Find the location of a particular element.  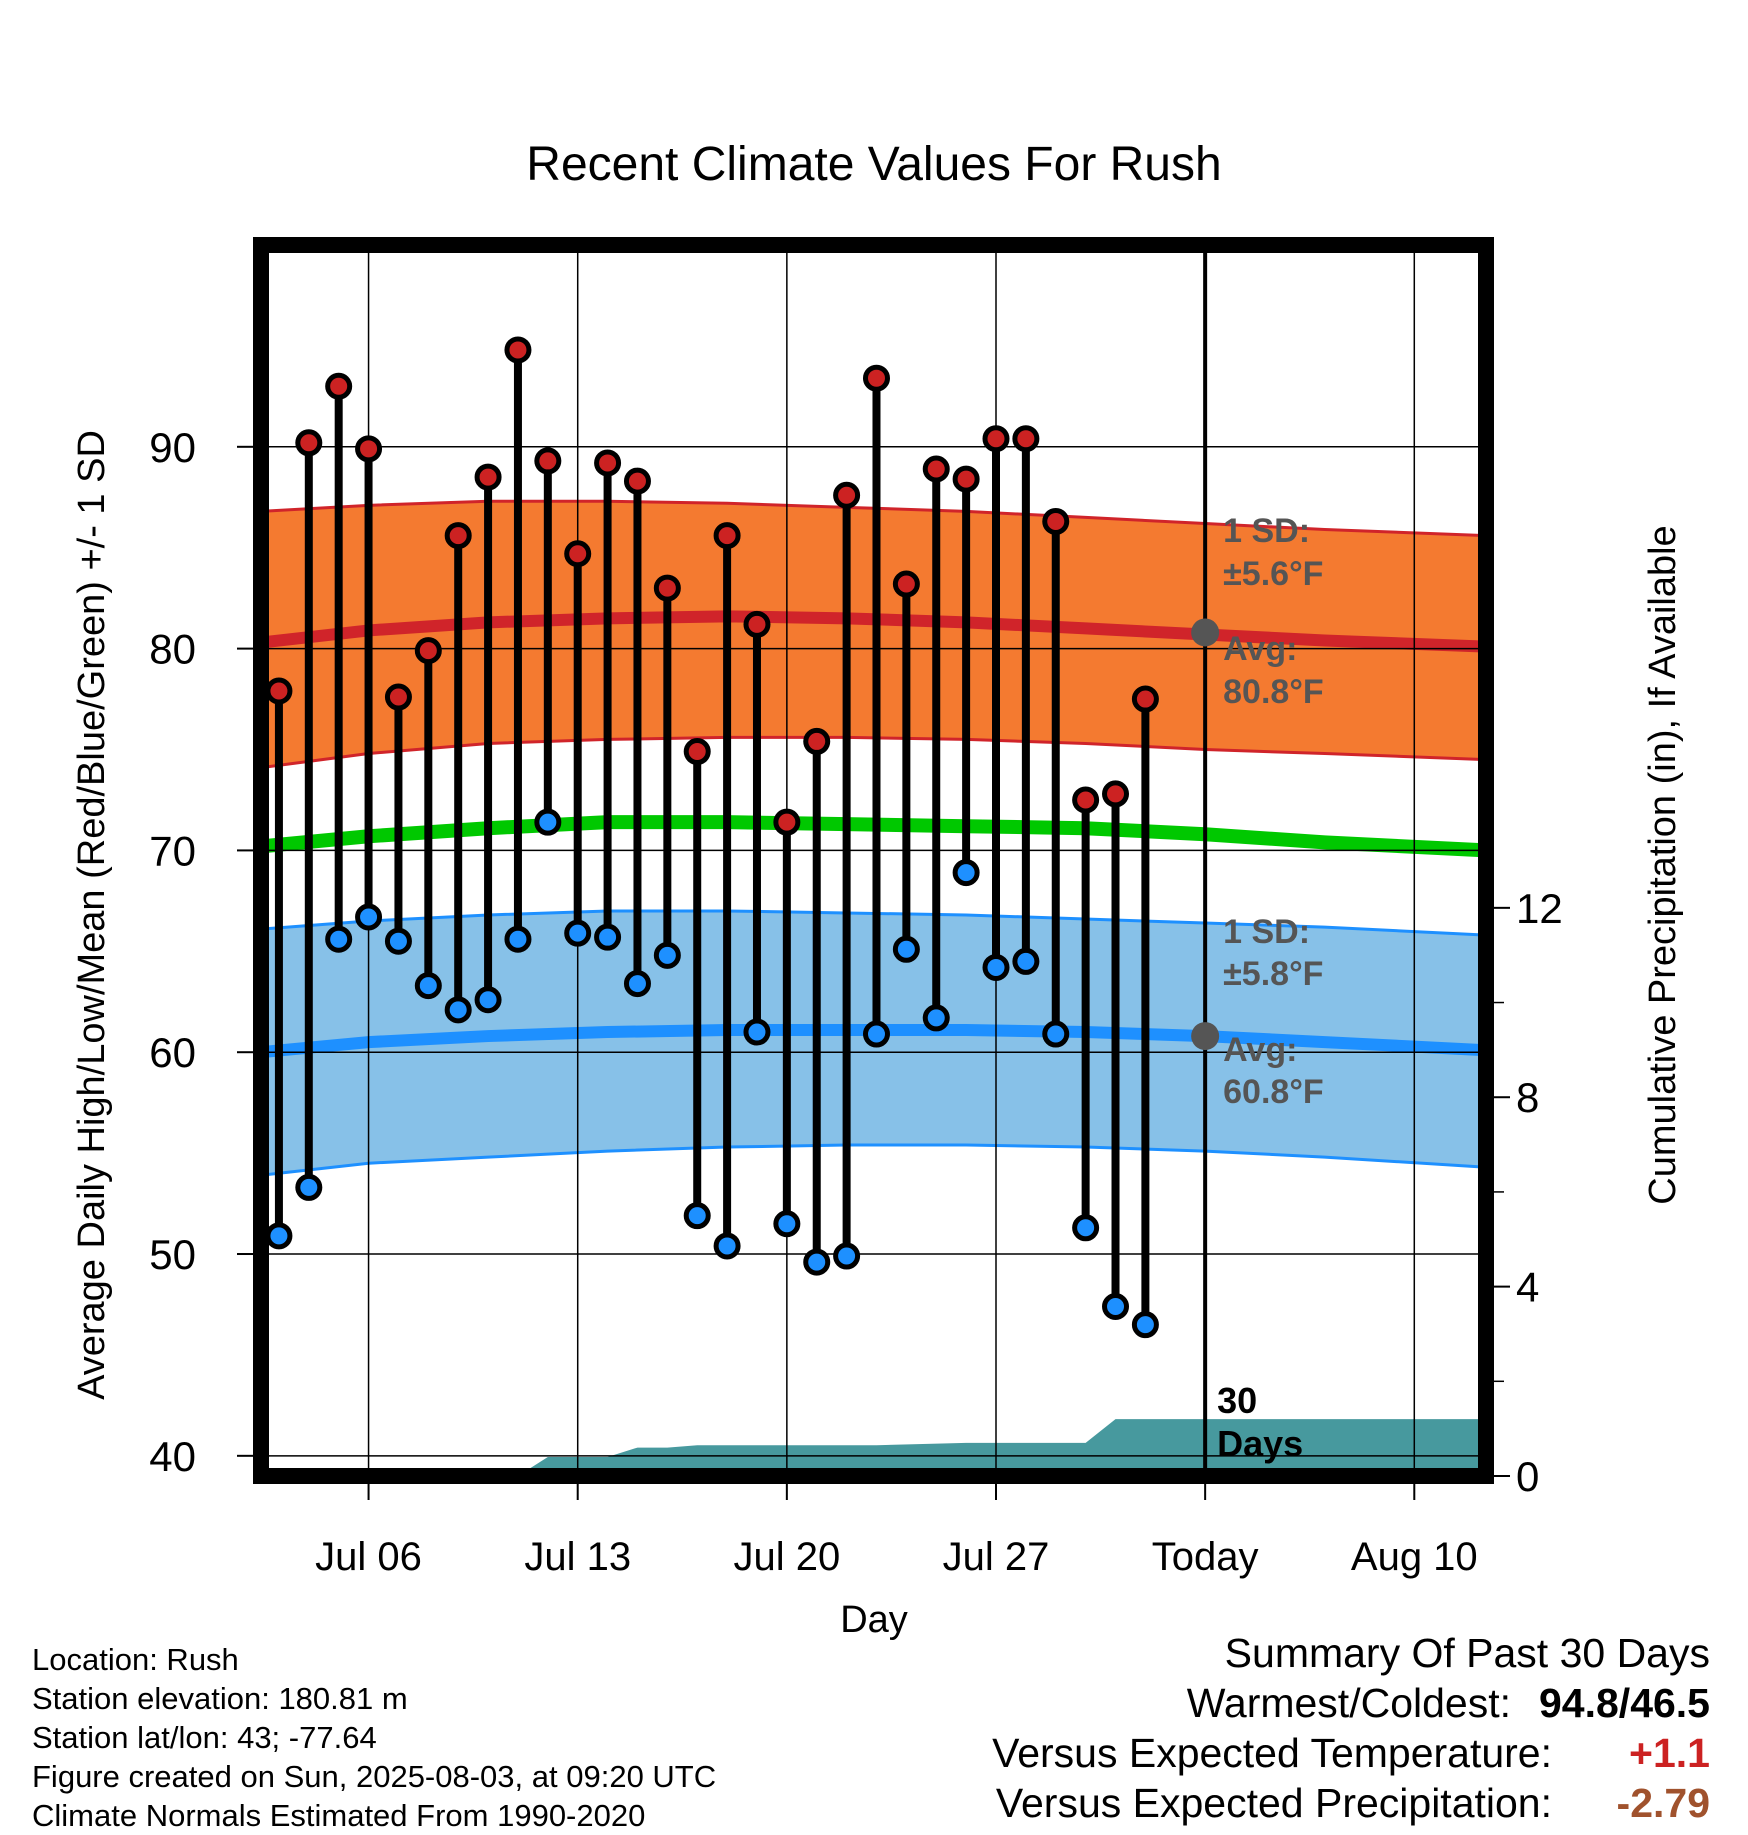

x-tick-label: Jul 27 is located at coordinates (996, 1557).